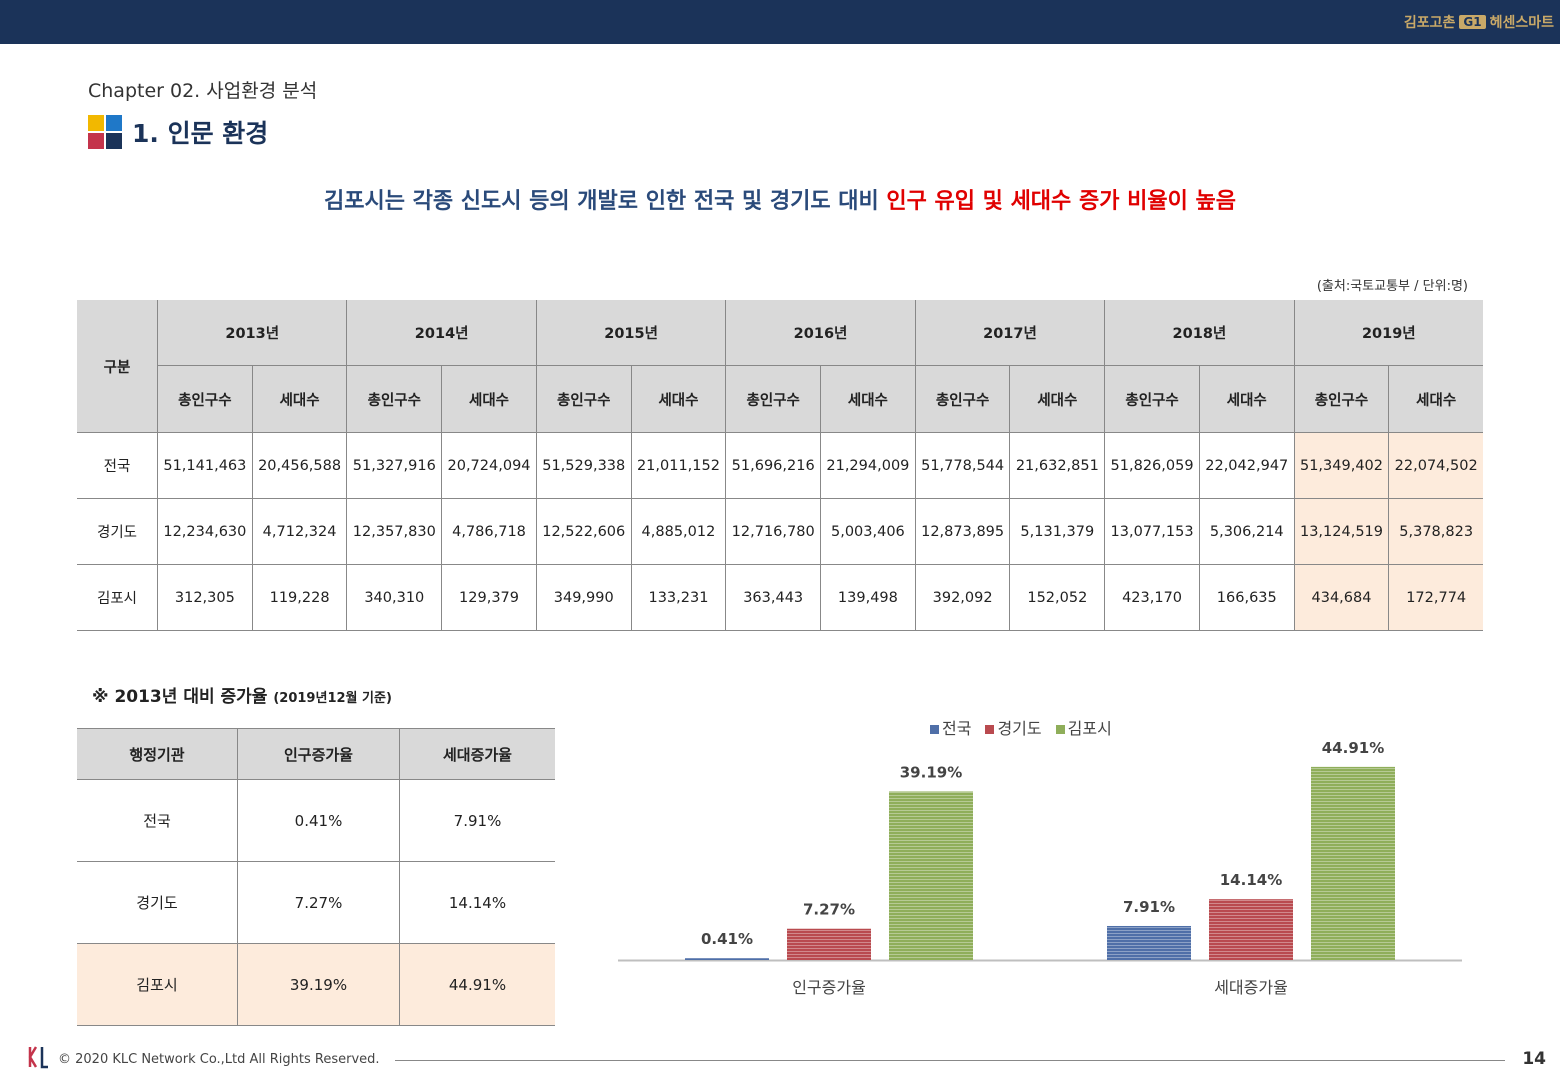  What do you see at coordinates (1009, 333) in the screenshot?
I see `year-header: 2017년` at bounding box center [1009, 333].